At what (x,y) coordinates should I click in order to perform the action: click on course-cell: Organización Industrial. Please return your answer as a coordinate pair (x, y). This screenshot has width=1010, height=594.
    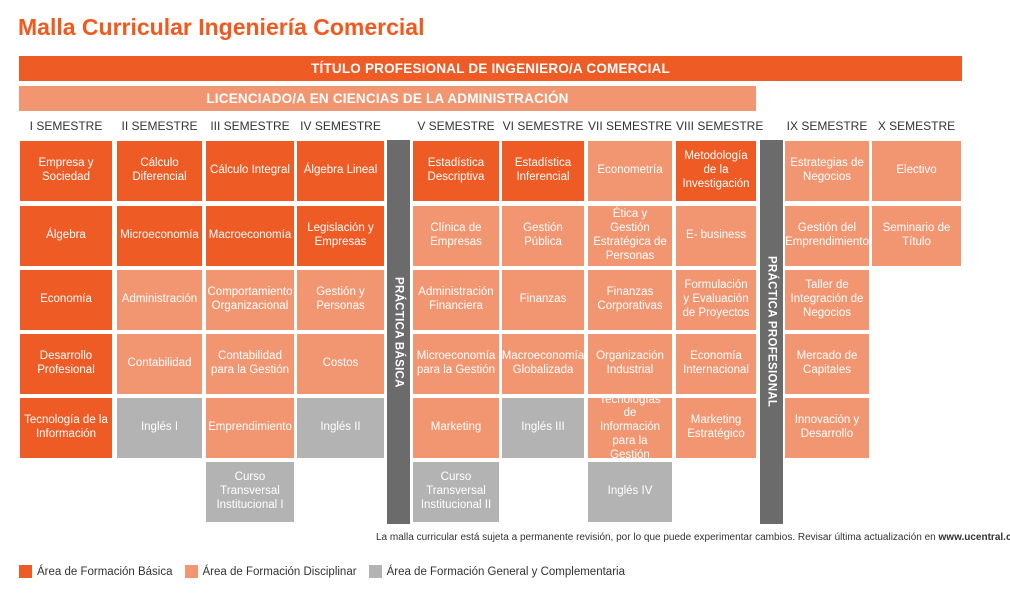
    Looking at the image, I should click on (630, 364).